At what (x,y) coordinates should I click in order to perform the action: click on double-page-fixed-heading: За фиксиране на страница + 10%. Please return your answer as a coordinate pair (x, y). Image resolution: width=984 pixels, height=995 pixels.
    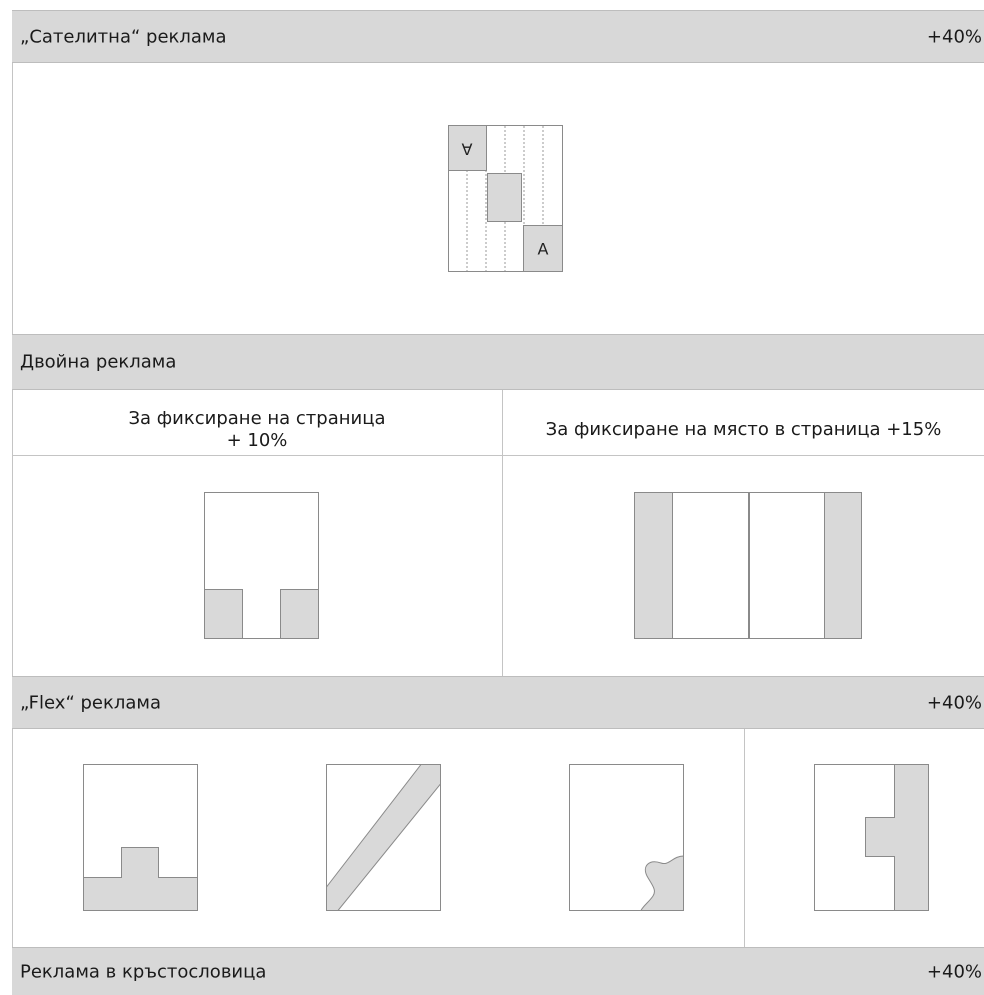
    Looking at the image, I should click on (257, 430).